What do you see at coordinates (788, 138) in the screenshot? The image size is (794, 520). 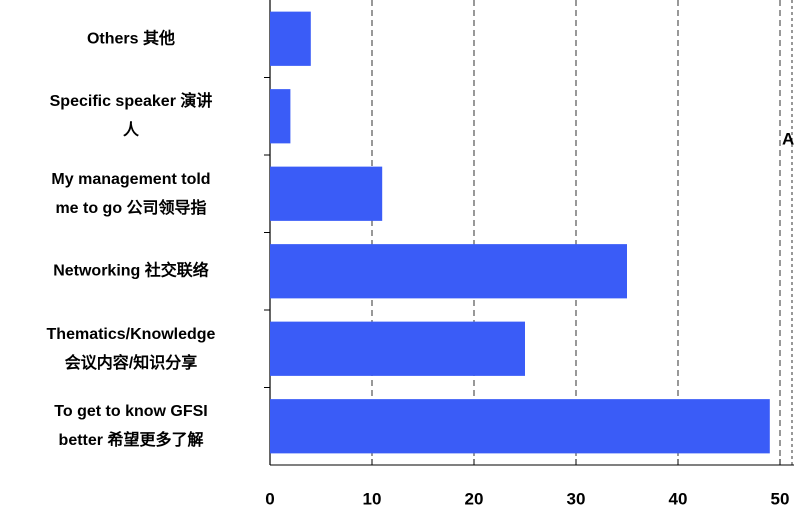 I see `annotation: A` at bounding box center [788, 138].